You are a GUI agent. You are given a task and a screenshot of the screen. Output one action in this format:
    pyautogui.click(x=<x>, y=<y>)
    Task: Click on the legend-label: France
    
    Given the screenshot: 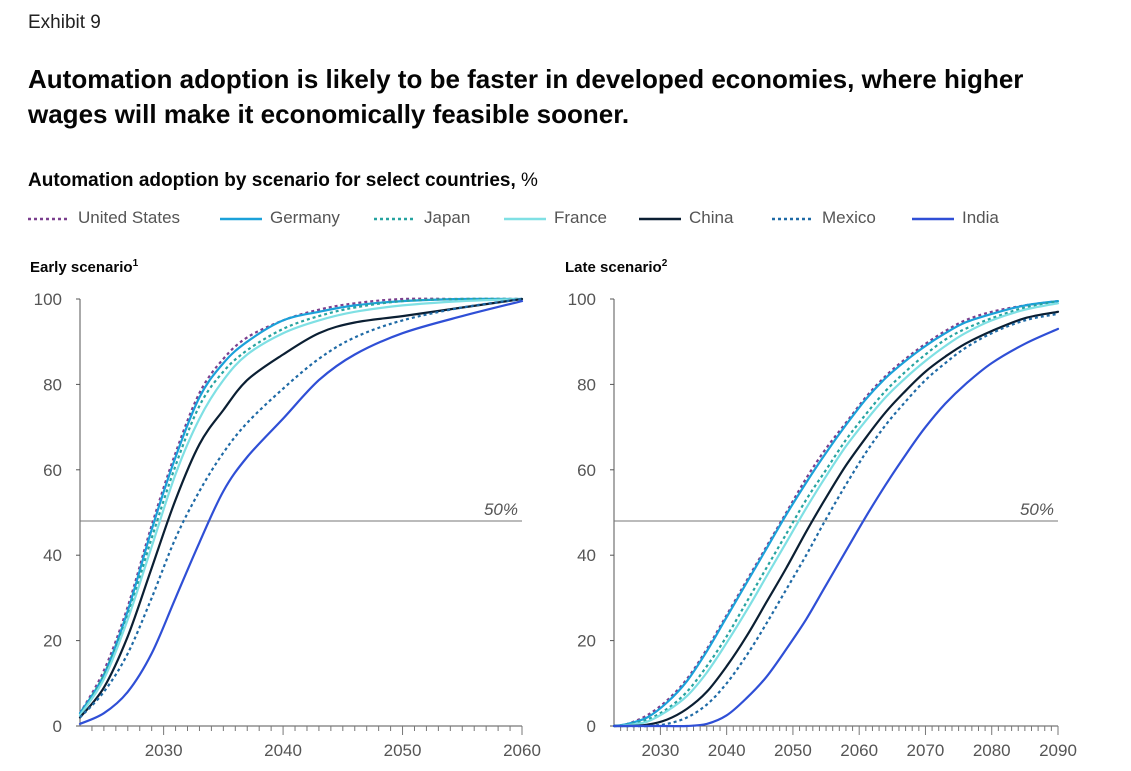 What is the action you would take?
    pyautogui.click(x=580, y=217)
    